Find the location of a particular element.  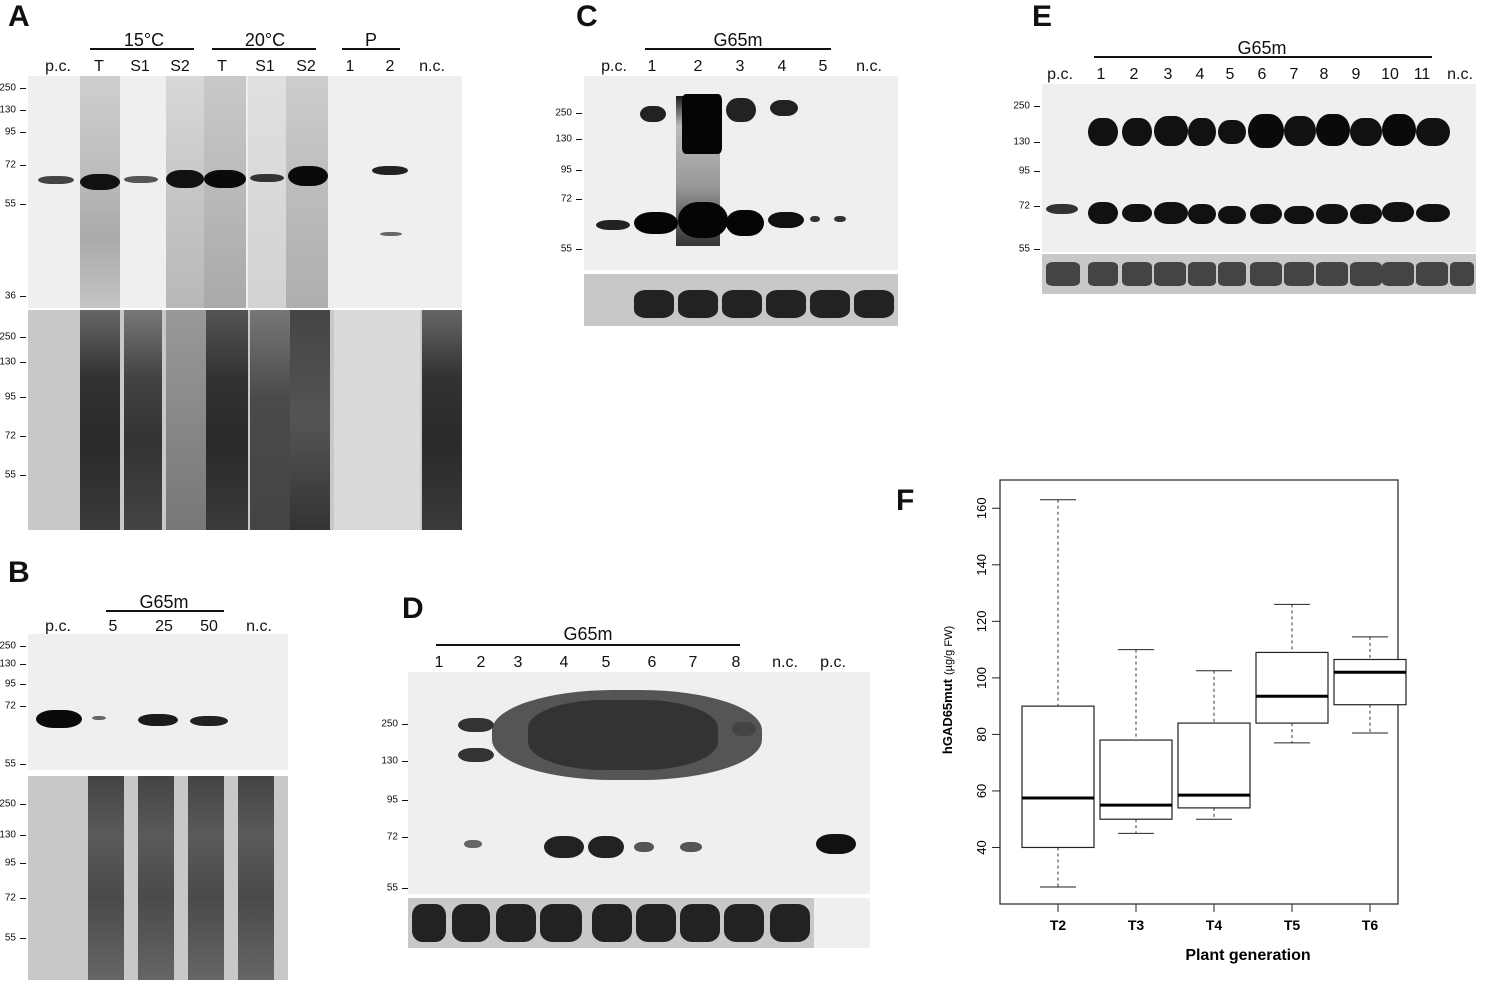

x-axis: T2 T3 T4 T5 T6 is located at coordinates (1214, 918).